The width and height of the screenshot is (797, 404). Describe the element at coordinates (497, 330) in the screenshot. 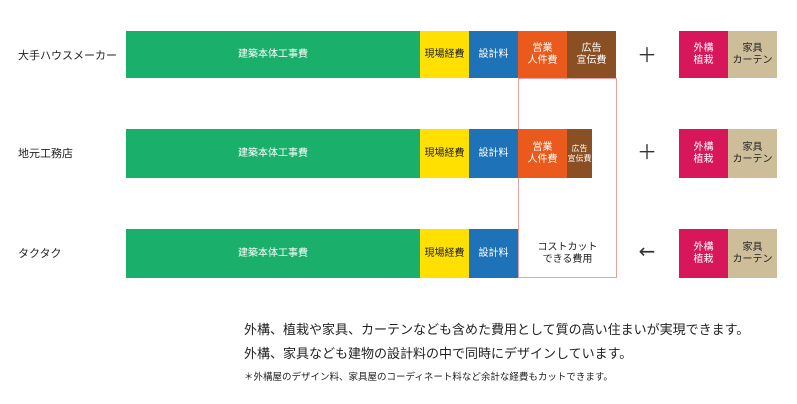

I see `note-line-1: 外構、植栽や家具、カーテンなども含めた費用として質の高い住まいが実現できます。` at that location.